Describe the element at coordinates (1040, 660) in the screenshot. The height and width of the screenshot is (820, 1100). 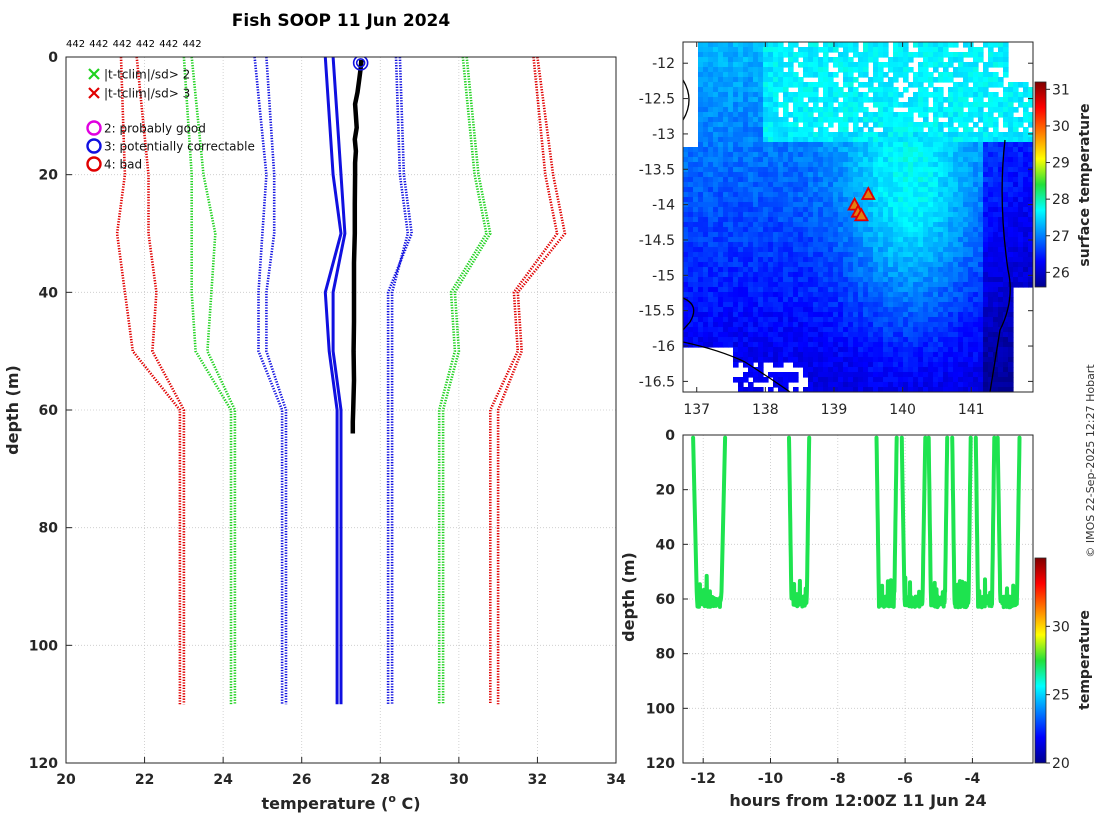
I see `temperature-colorbar` at that location.